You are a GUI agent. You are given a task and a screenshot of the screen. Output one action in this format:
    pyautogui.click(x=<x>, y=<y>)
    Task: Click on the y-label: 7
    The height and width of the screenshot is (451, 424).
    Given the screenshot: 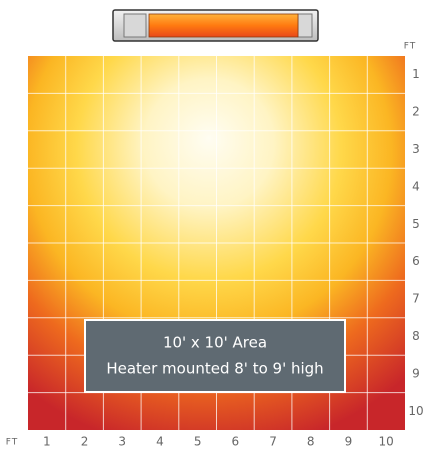 What is the action you would take?
    pyautogui.click(x=416, y=299)
    